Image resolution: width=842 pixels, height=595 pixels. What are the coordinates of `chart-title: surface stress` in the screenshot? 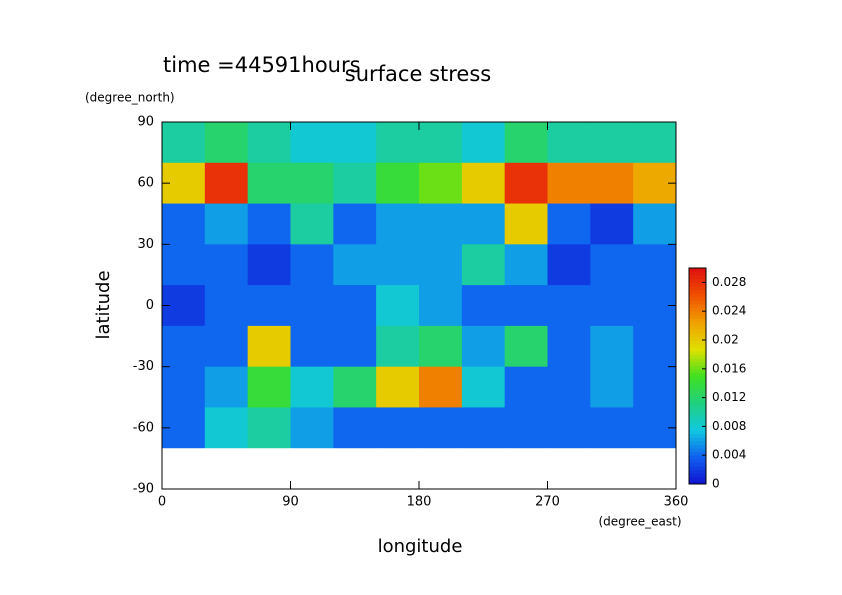 It's located at (418, 74).